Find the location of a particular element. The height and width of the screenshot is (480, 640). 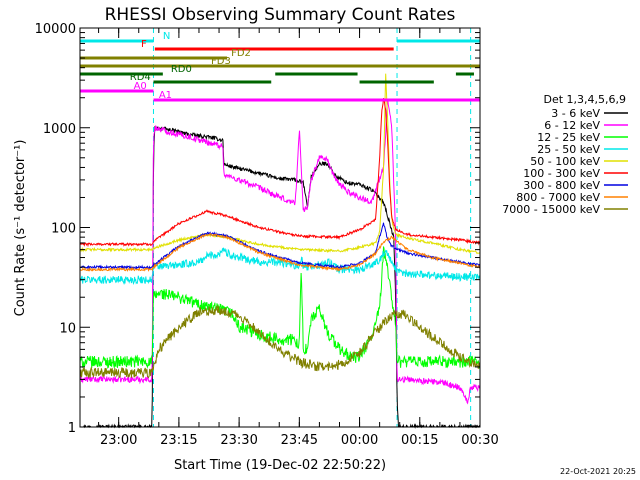

x-tick-label: 23:00 is located at coordinates (118, 440).